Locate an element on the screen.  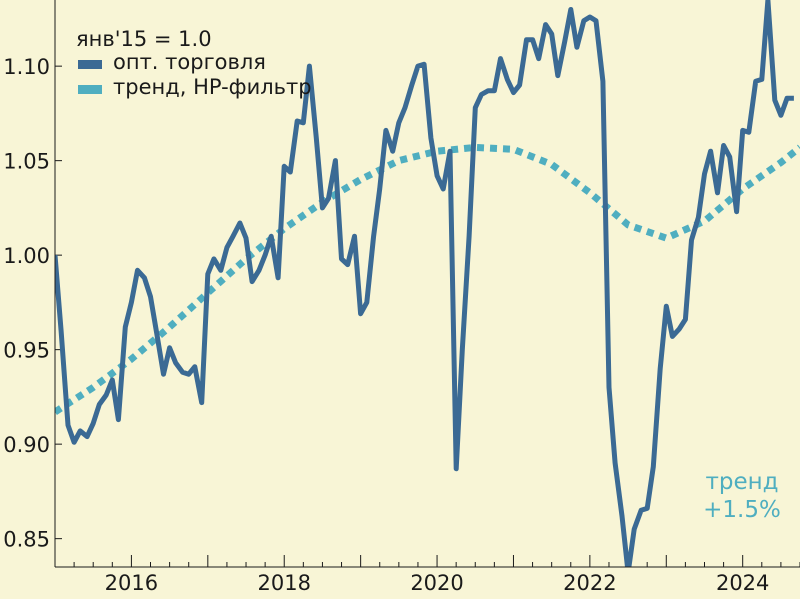
legend-label-trend: тренд, HP-фильтр is located at coordinates (212, 87).